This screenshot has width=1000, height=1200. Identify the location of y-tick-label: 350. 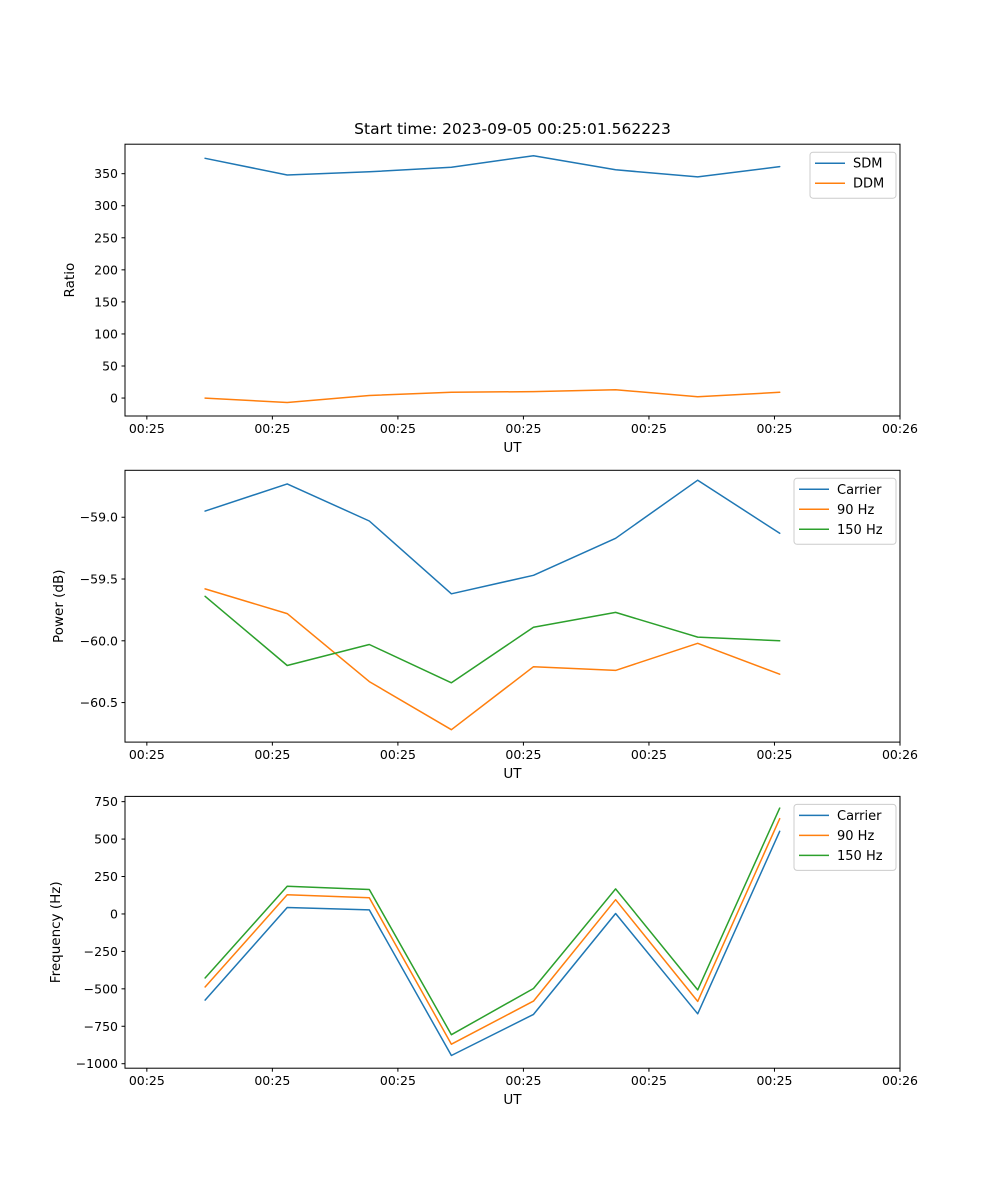
(106, 173).